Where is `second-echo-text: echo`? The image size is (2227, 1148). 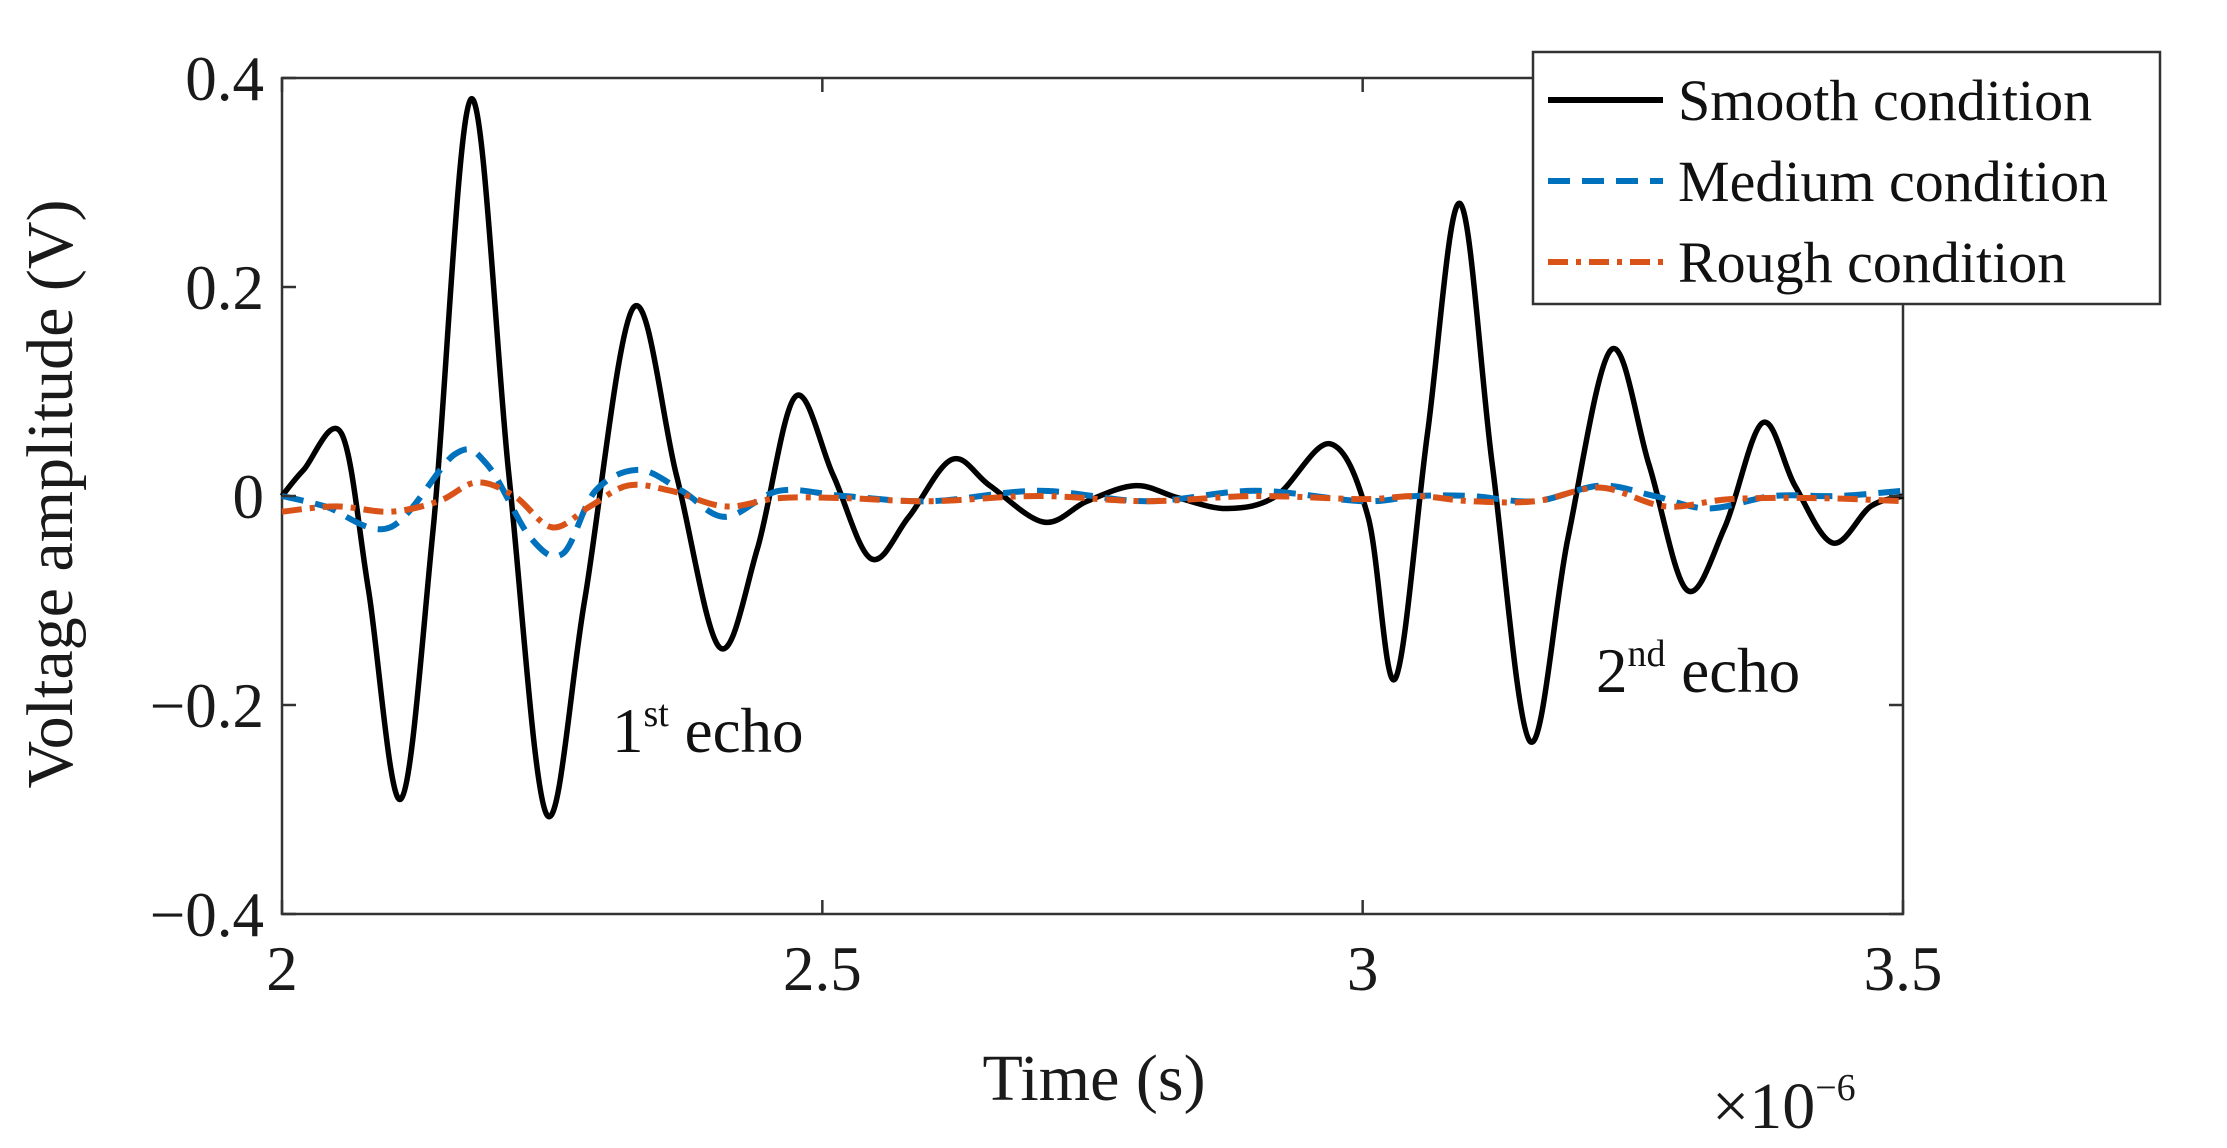
second-echo-text: echo is located at coordinates (1733, 671).